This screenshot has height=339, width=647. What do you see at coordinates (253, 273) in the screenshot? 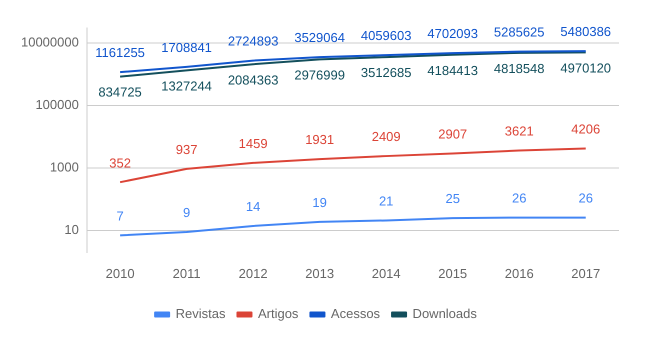
I see `x-tick-label: 2012` at bounding box center [253, 273].